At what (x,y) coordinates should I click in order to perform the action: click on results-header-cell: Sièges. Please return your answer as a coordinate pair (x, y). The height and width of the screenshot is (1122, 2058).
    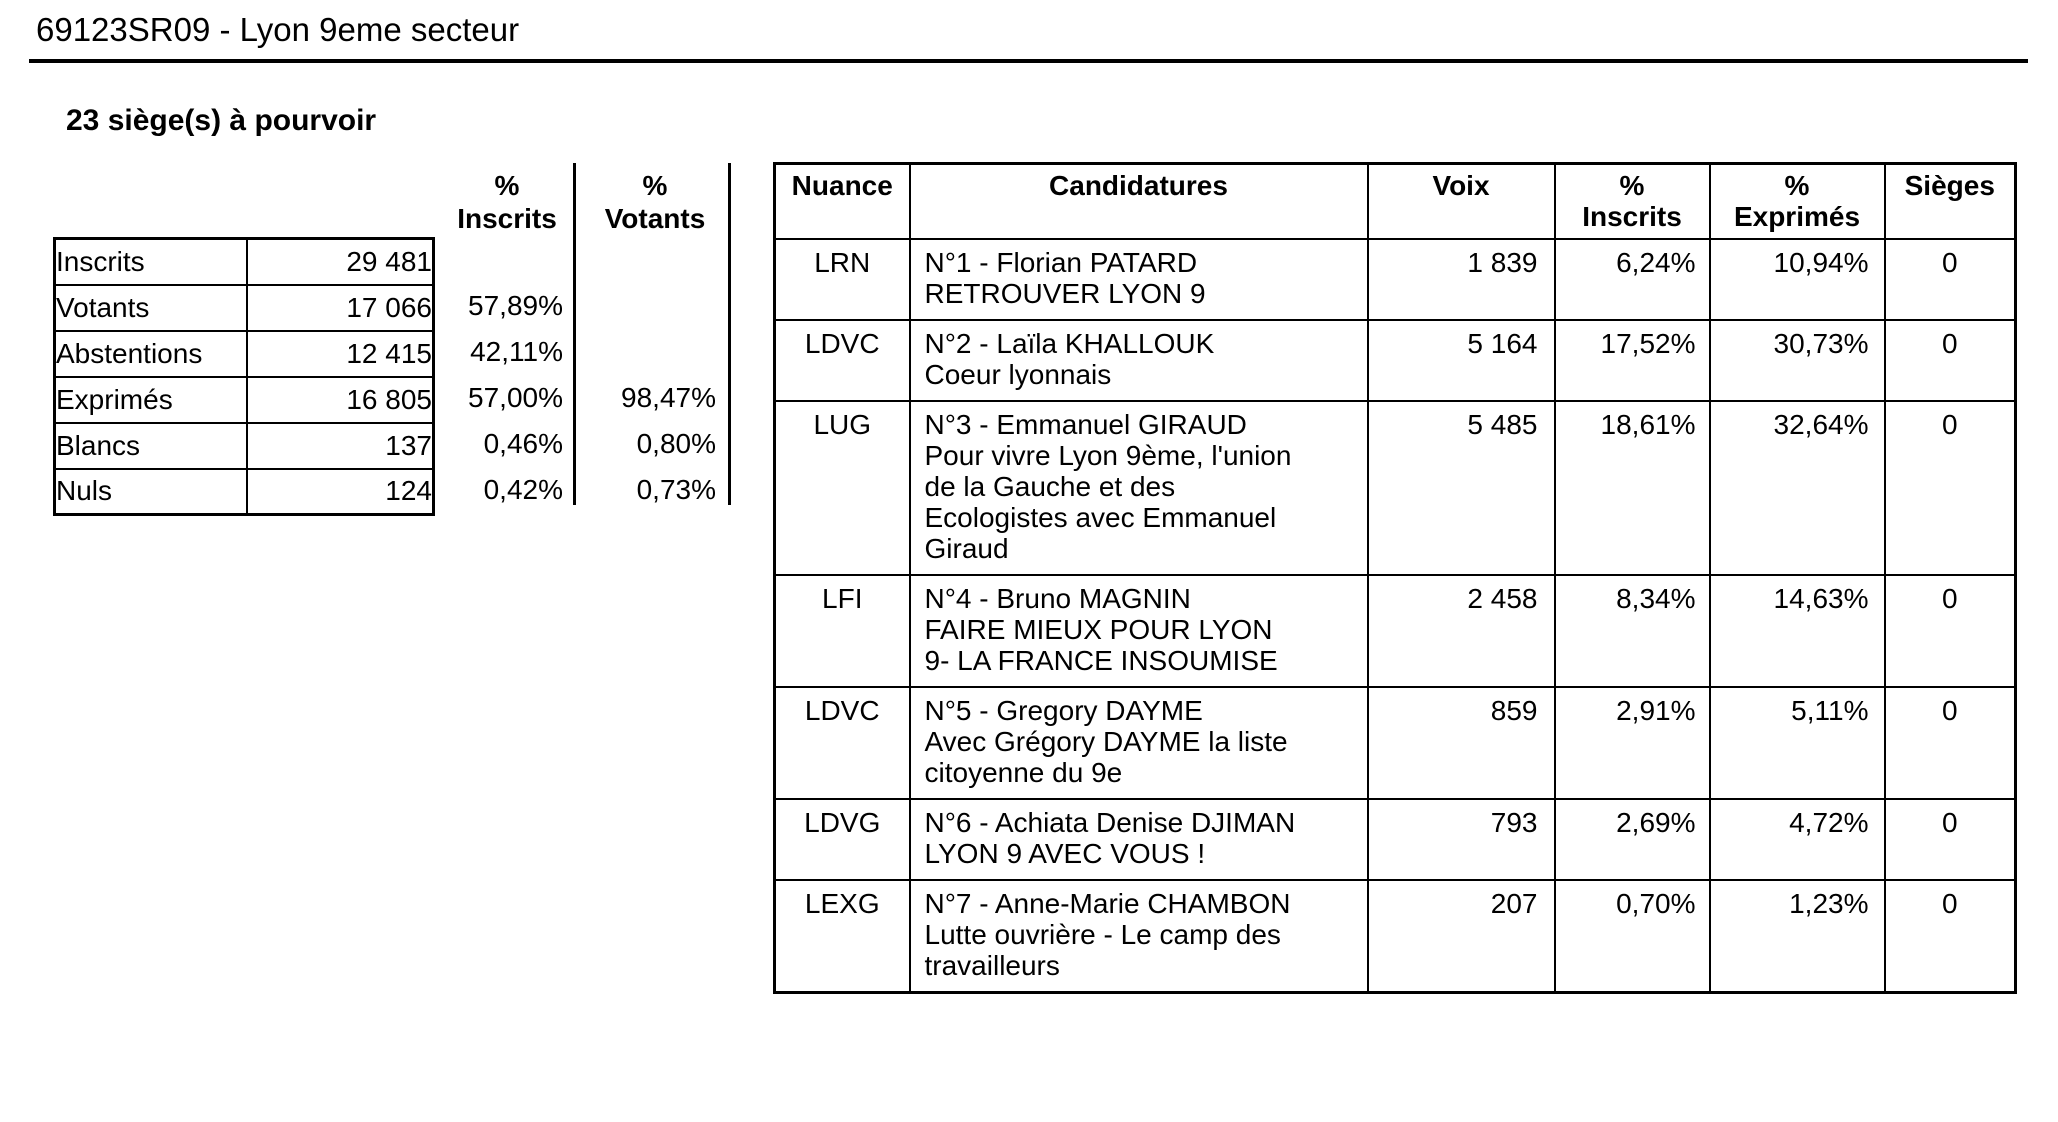
    Looking at the image, I should click on (1950, 201).